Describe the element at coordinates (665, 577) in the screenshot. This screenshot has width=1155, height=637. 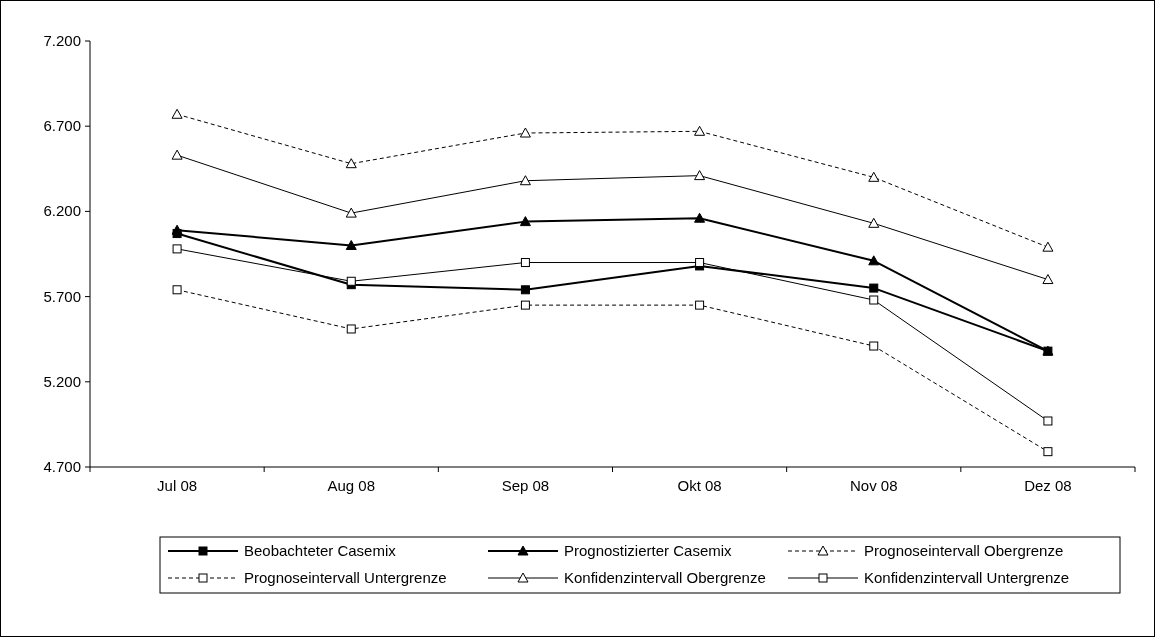
I see `legend-label: Konfidenzintervall Obergrenze` at that location.